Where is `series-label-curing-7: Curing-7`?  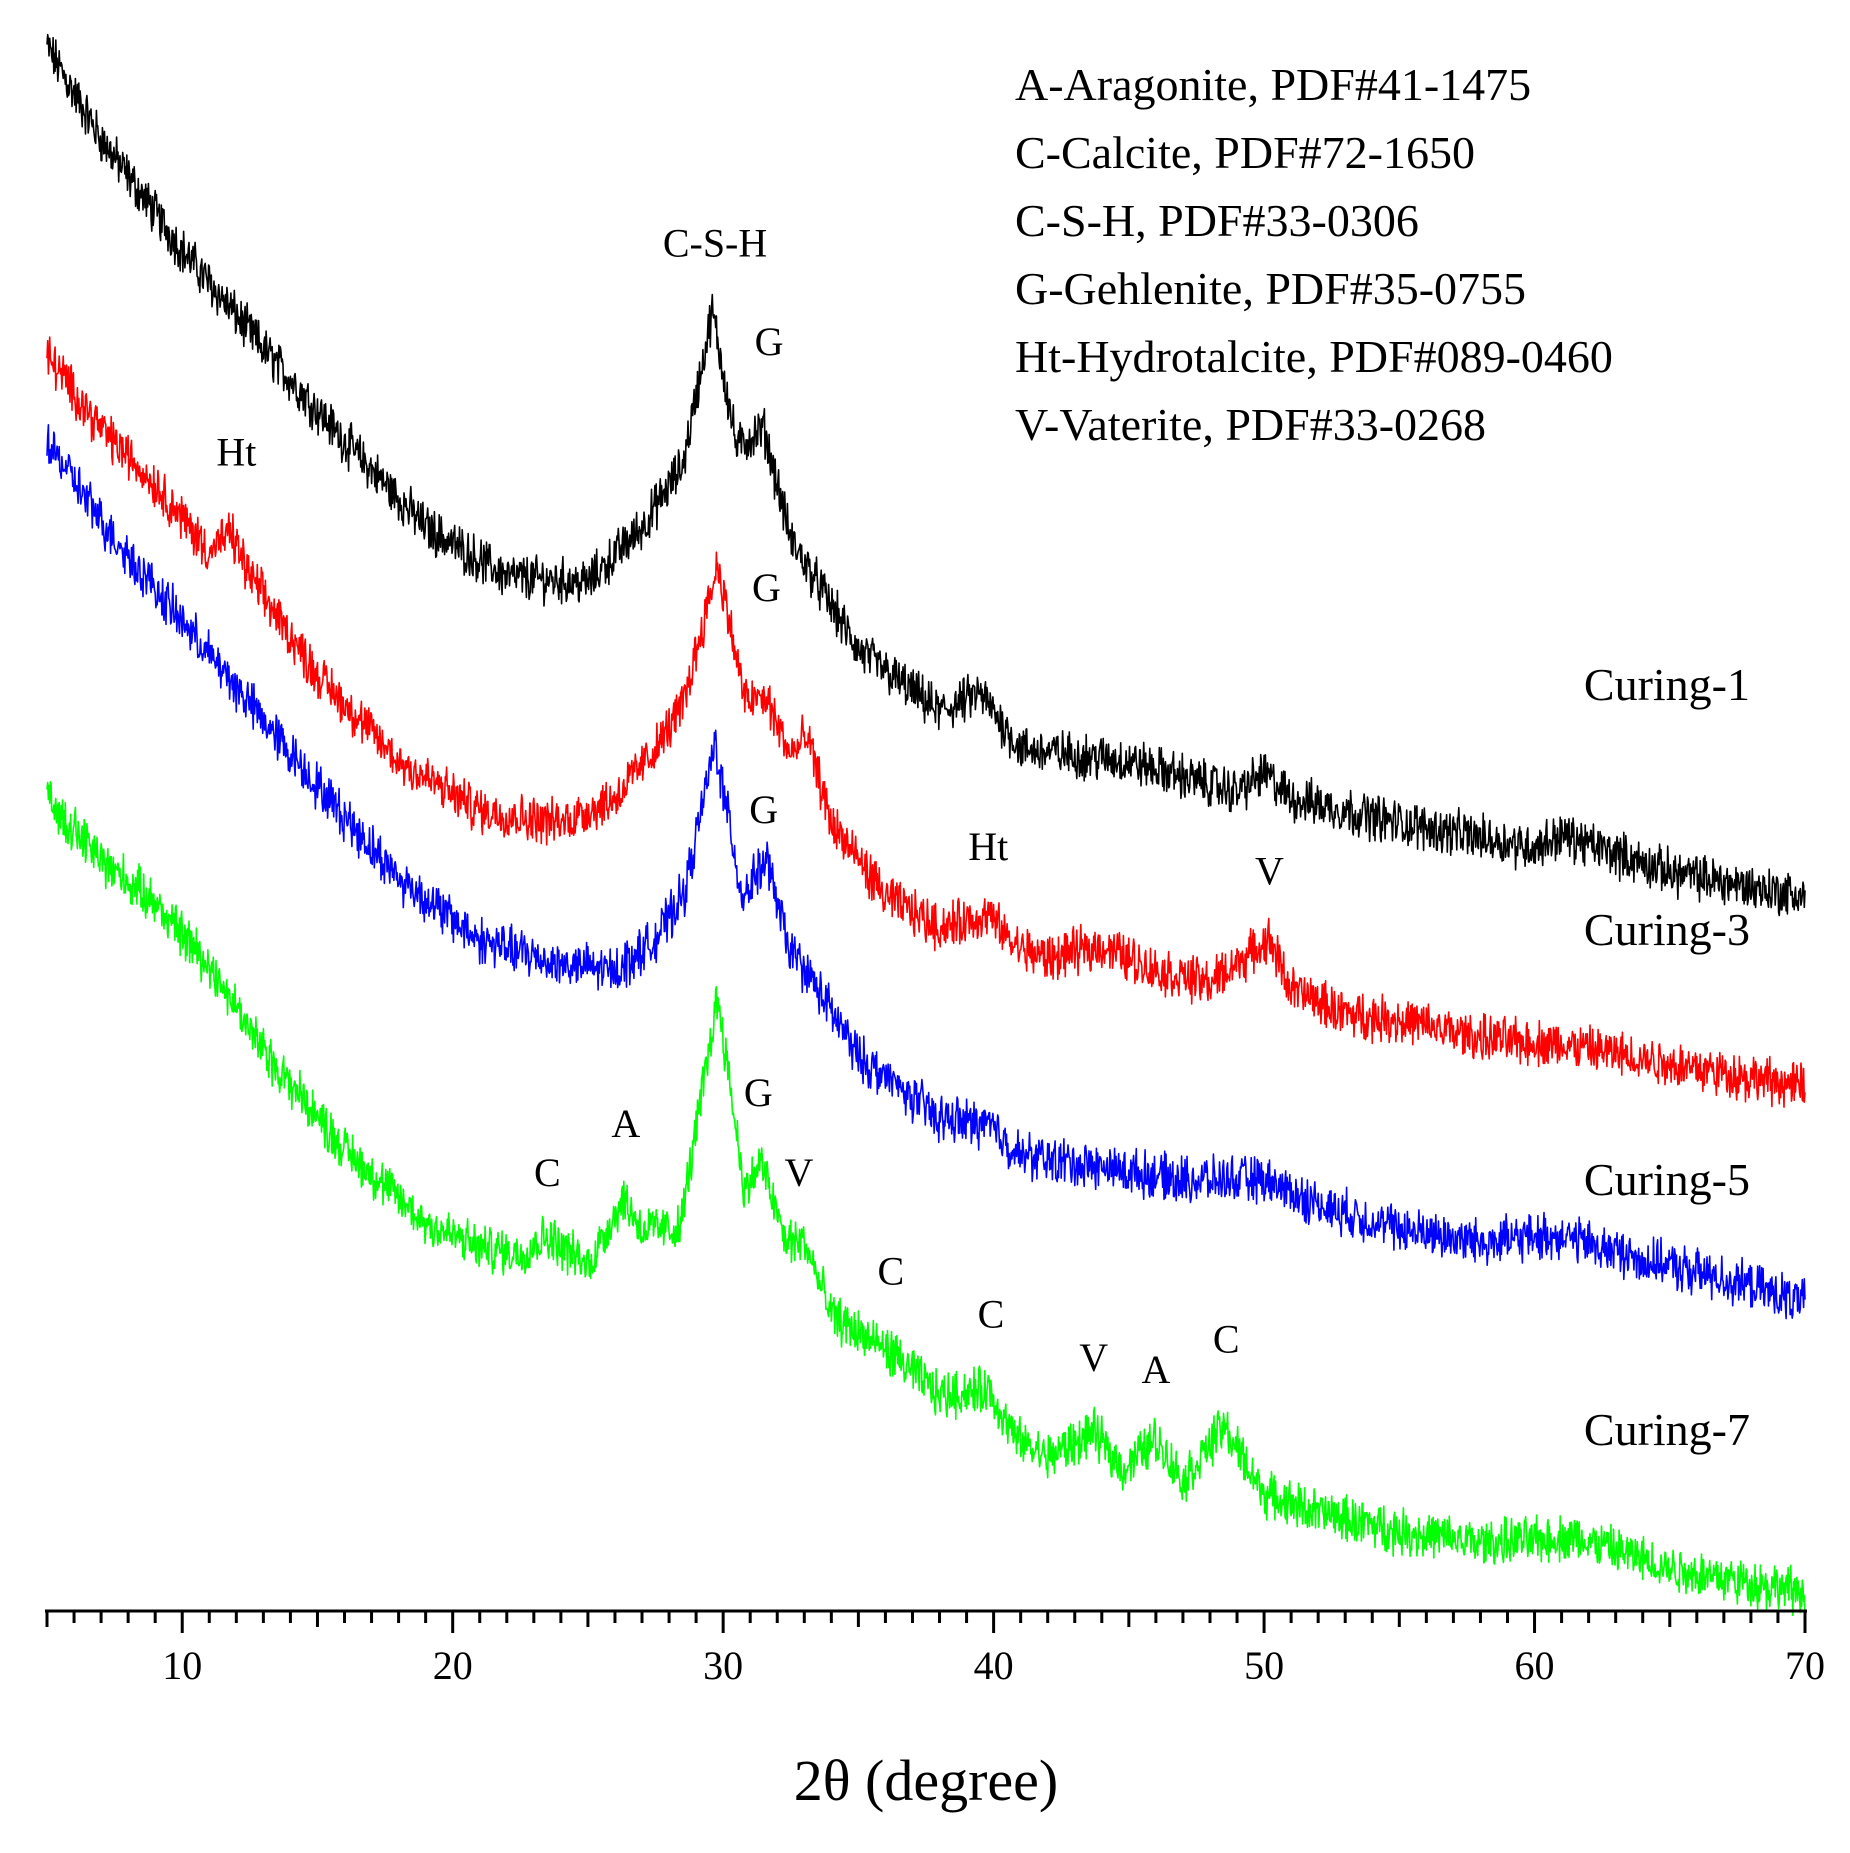
series-label-curing-7: Curing-7 is located at coordinates (1667, 1429).